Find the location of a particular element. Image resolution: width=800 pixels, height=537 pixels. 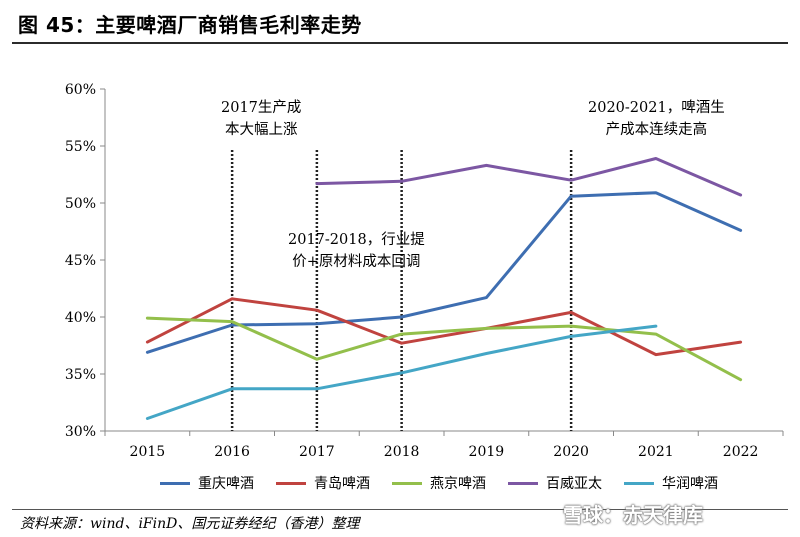

annotation-line: 本大幅上涨 is located at coordinates (261, 130).